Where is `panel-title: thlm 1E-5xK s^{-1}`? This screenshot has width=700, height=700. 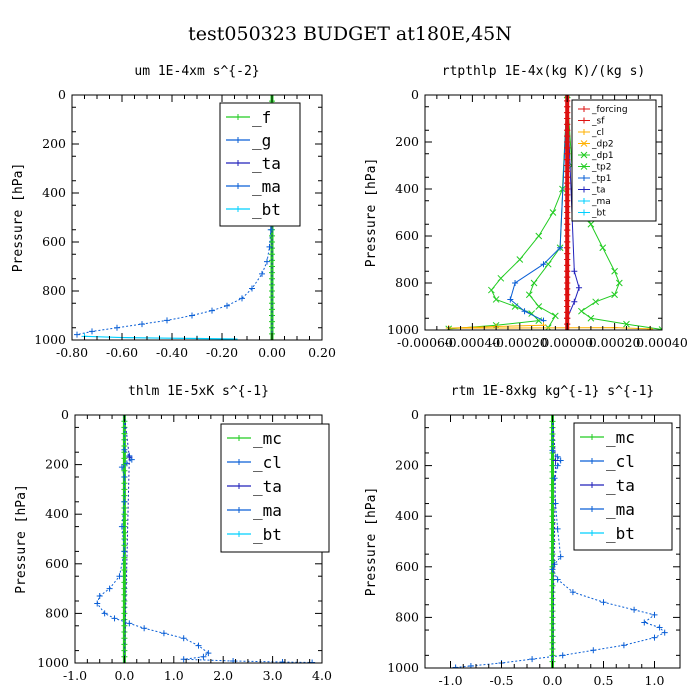
panel-title: thlm 1E-5xK s^{-1} is located at coordinates (198, 391).